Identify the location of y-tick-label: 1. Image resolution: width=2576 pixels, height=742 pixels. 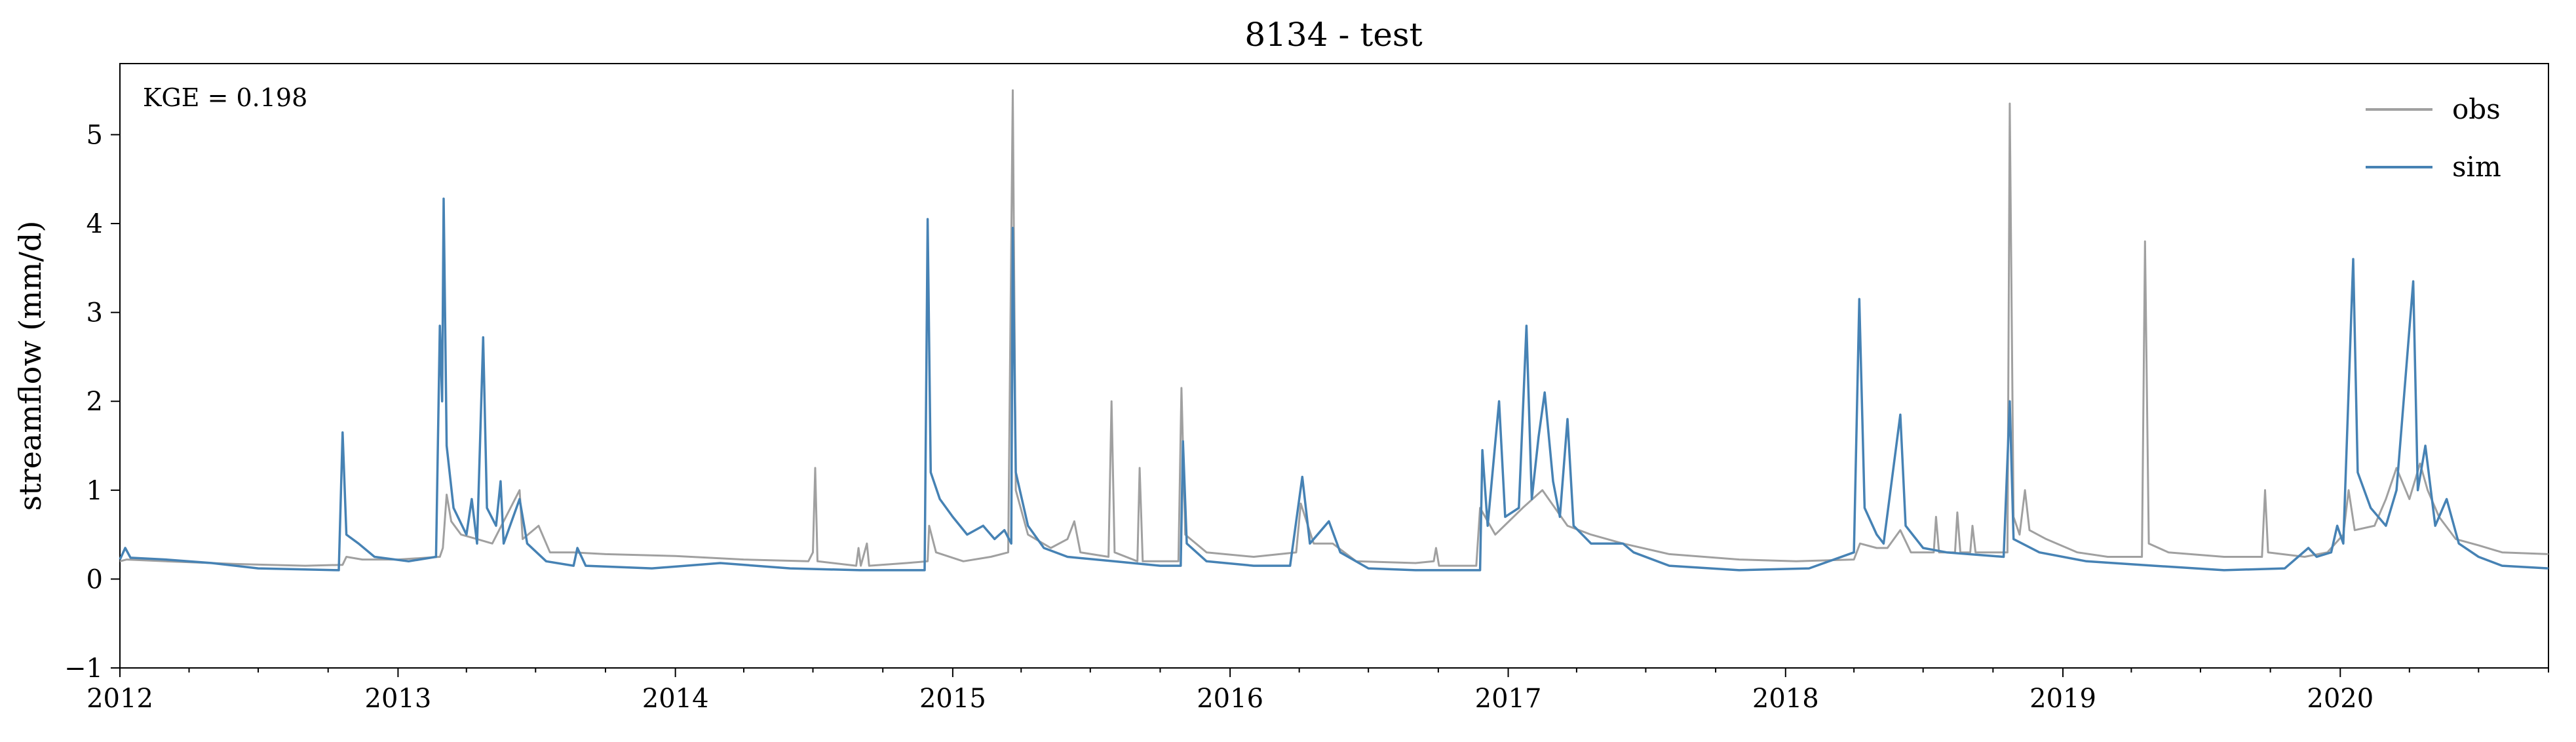
(95, 491).